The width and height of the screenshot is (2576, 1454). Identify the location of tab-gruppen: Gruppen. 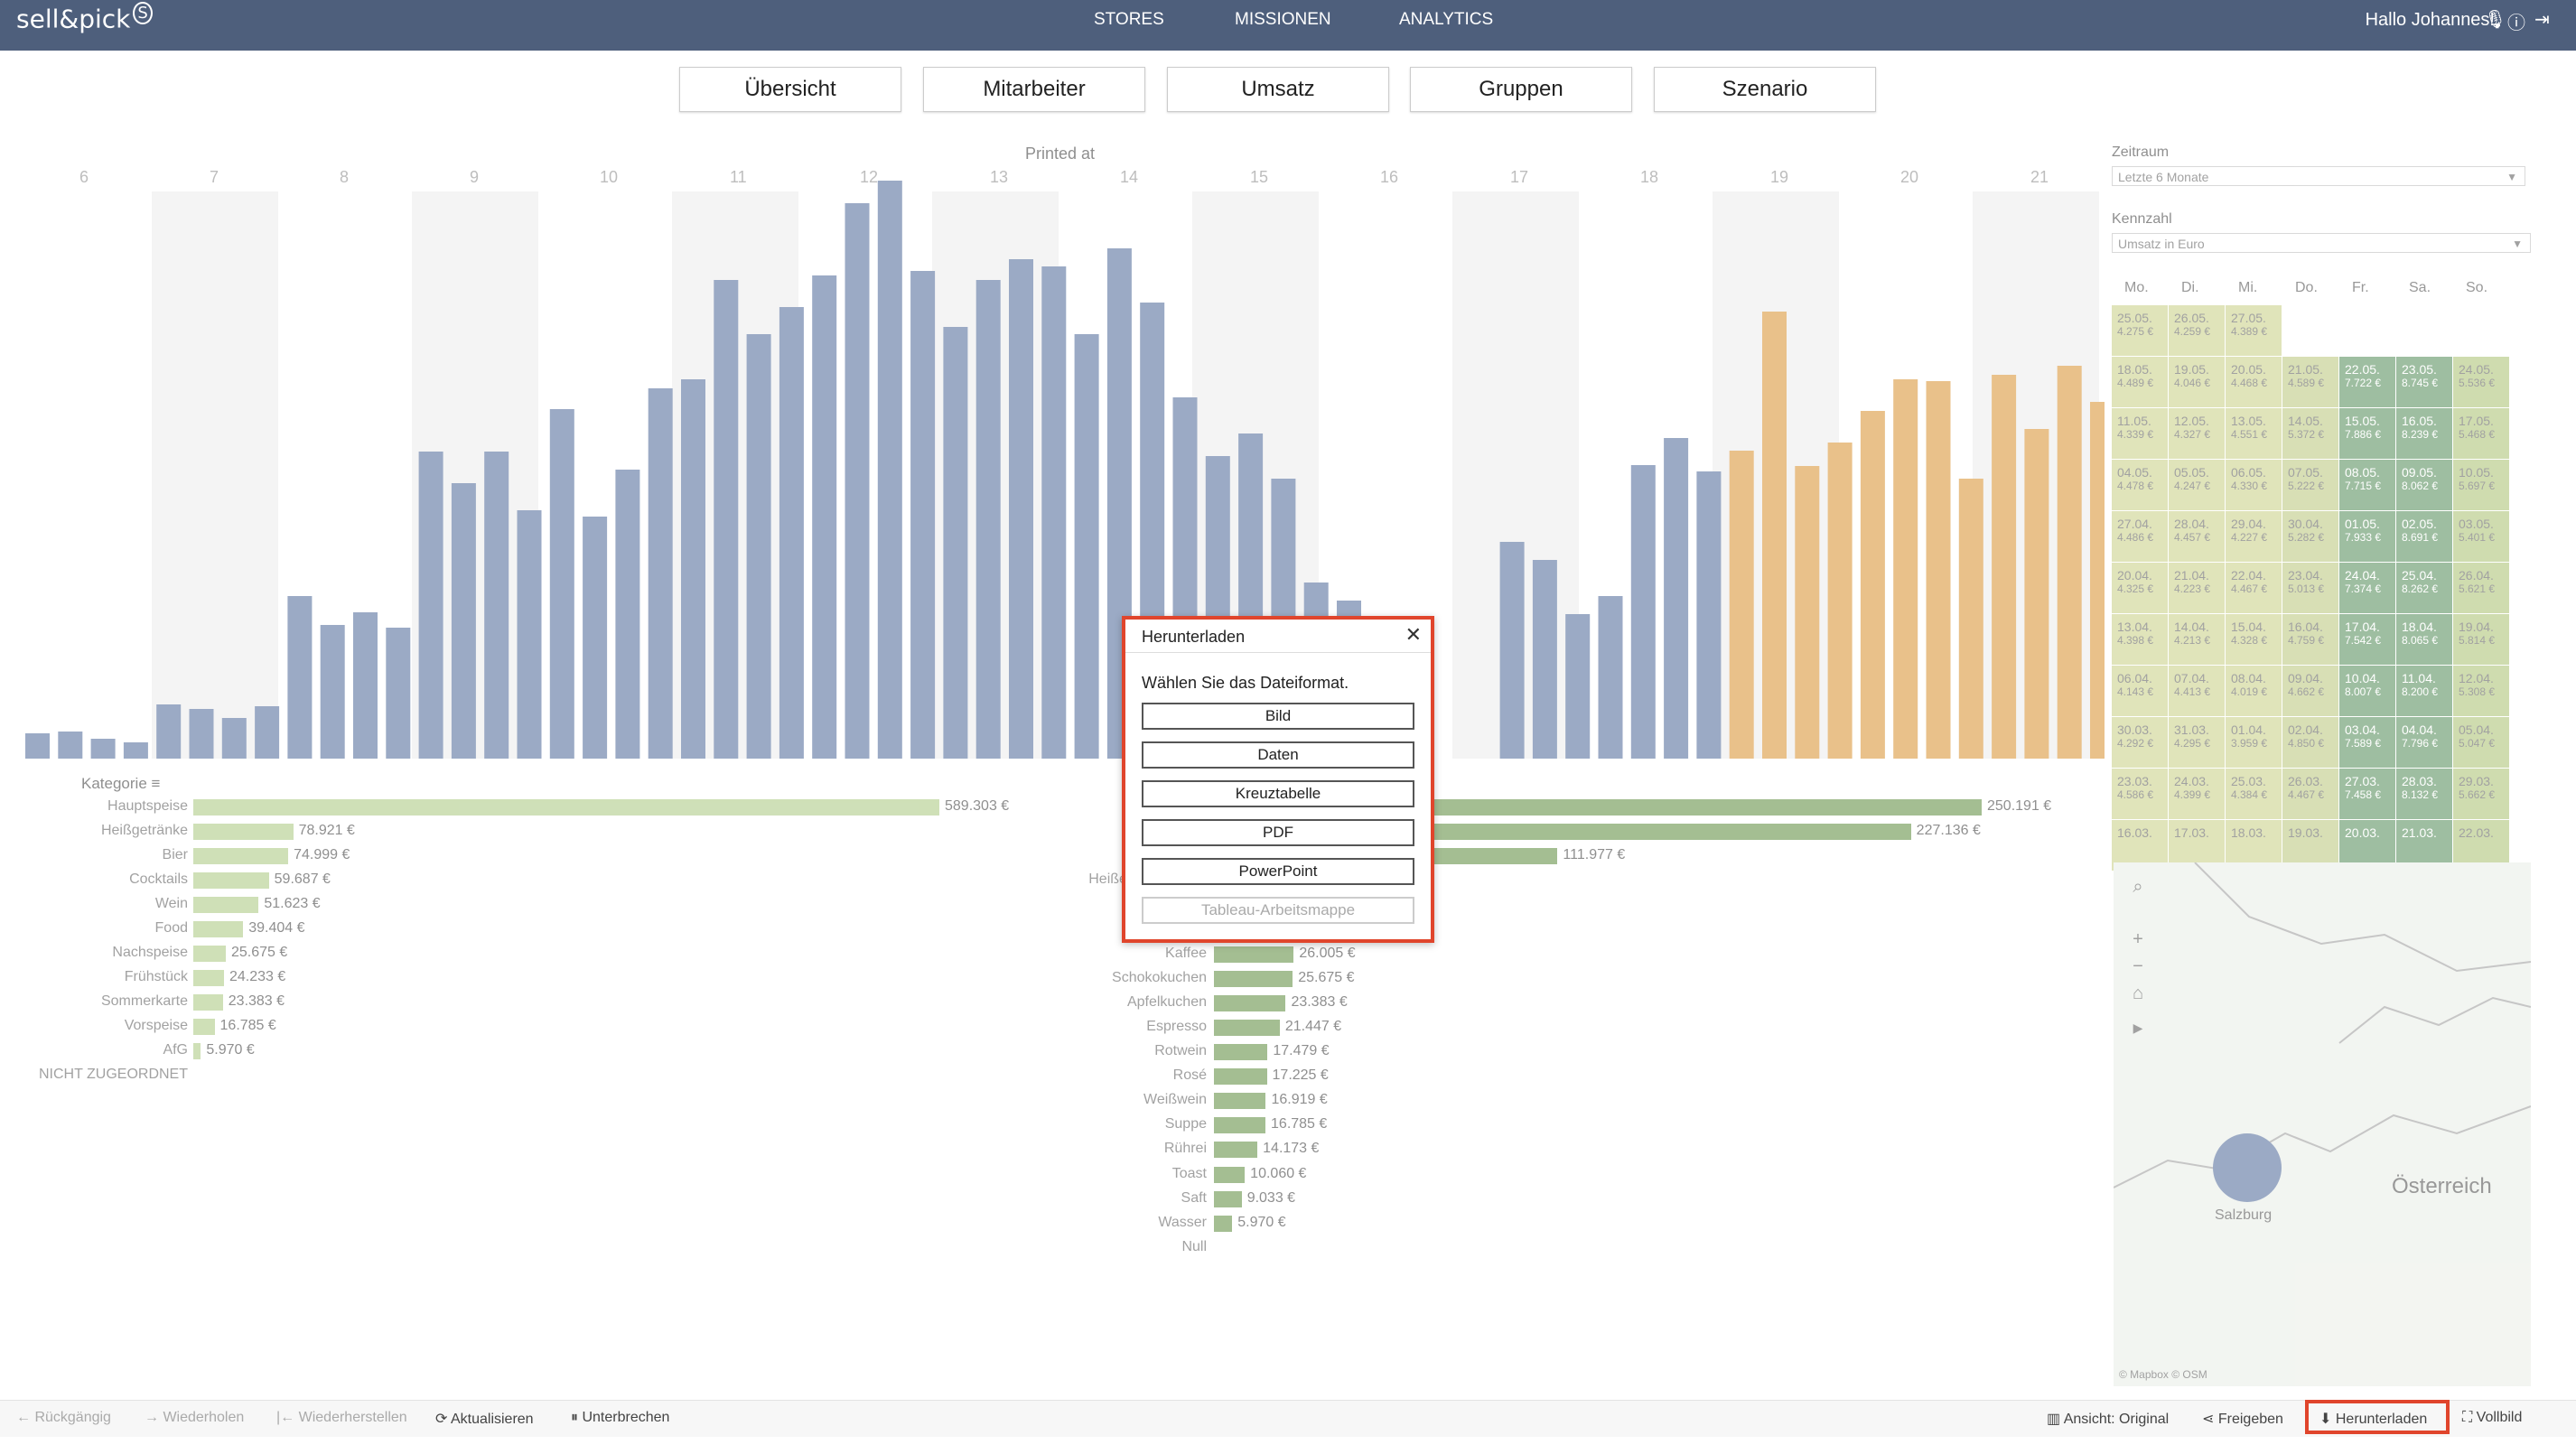
(1521, 89).